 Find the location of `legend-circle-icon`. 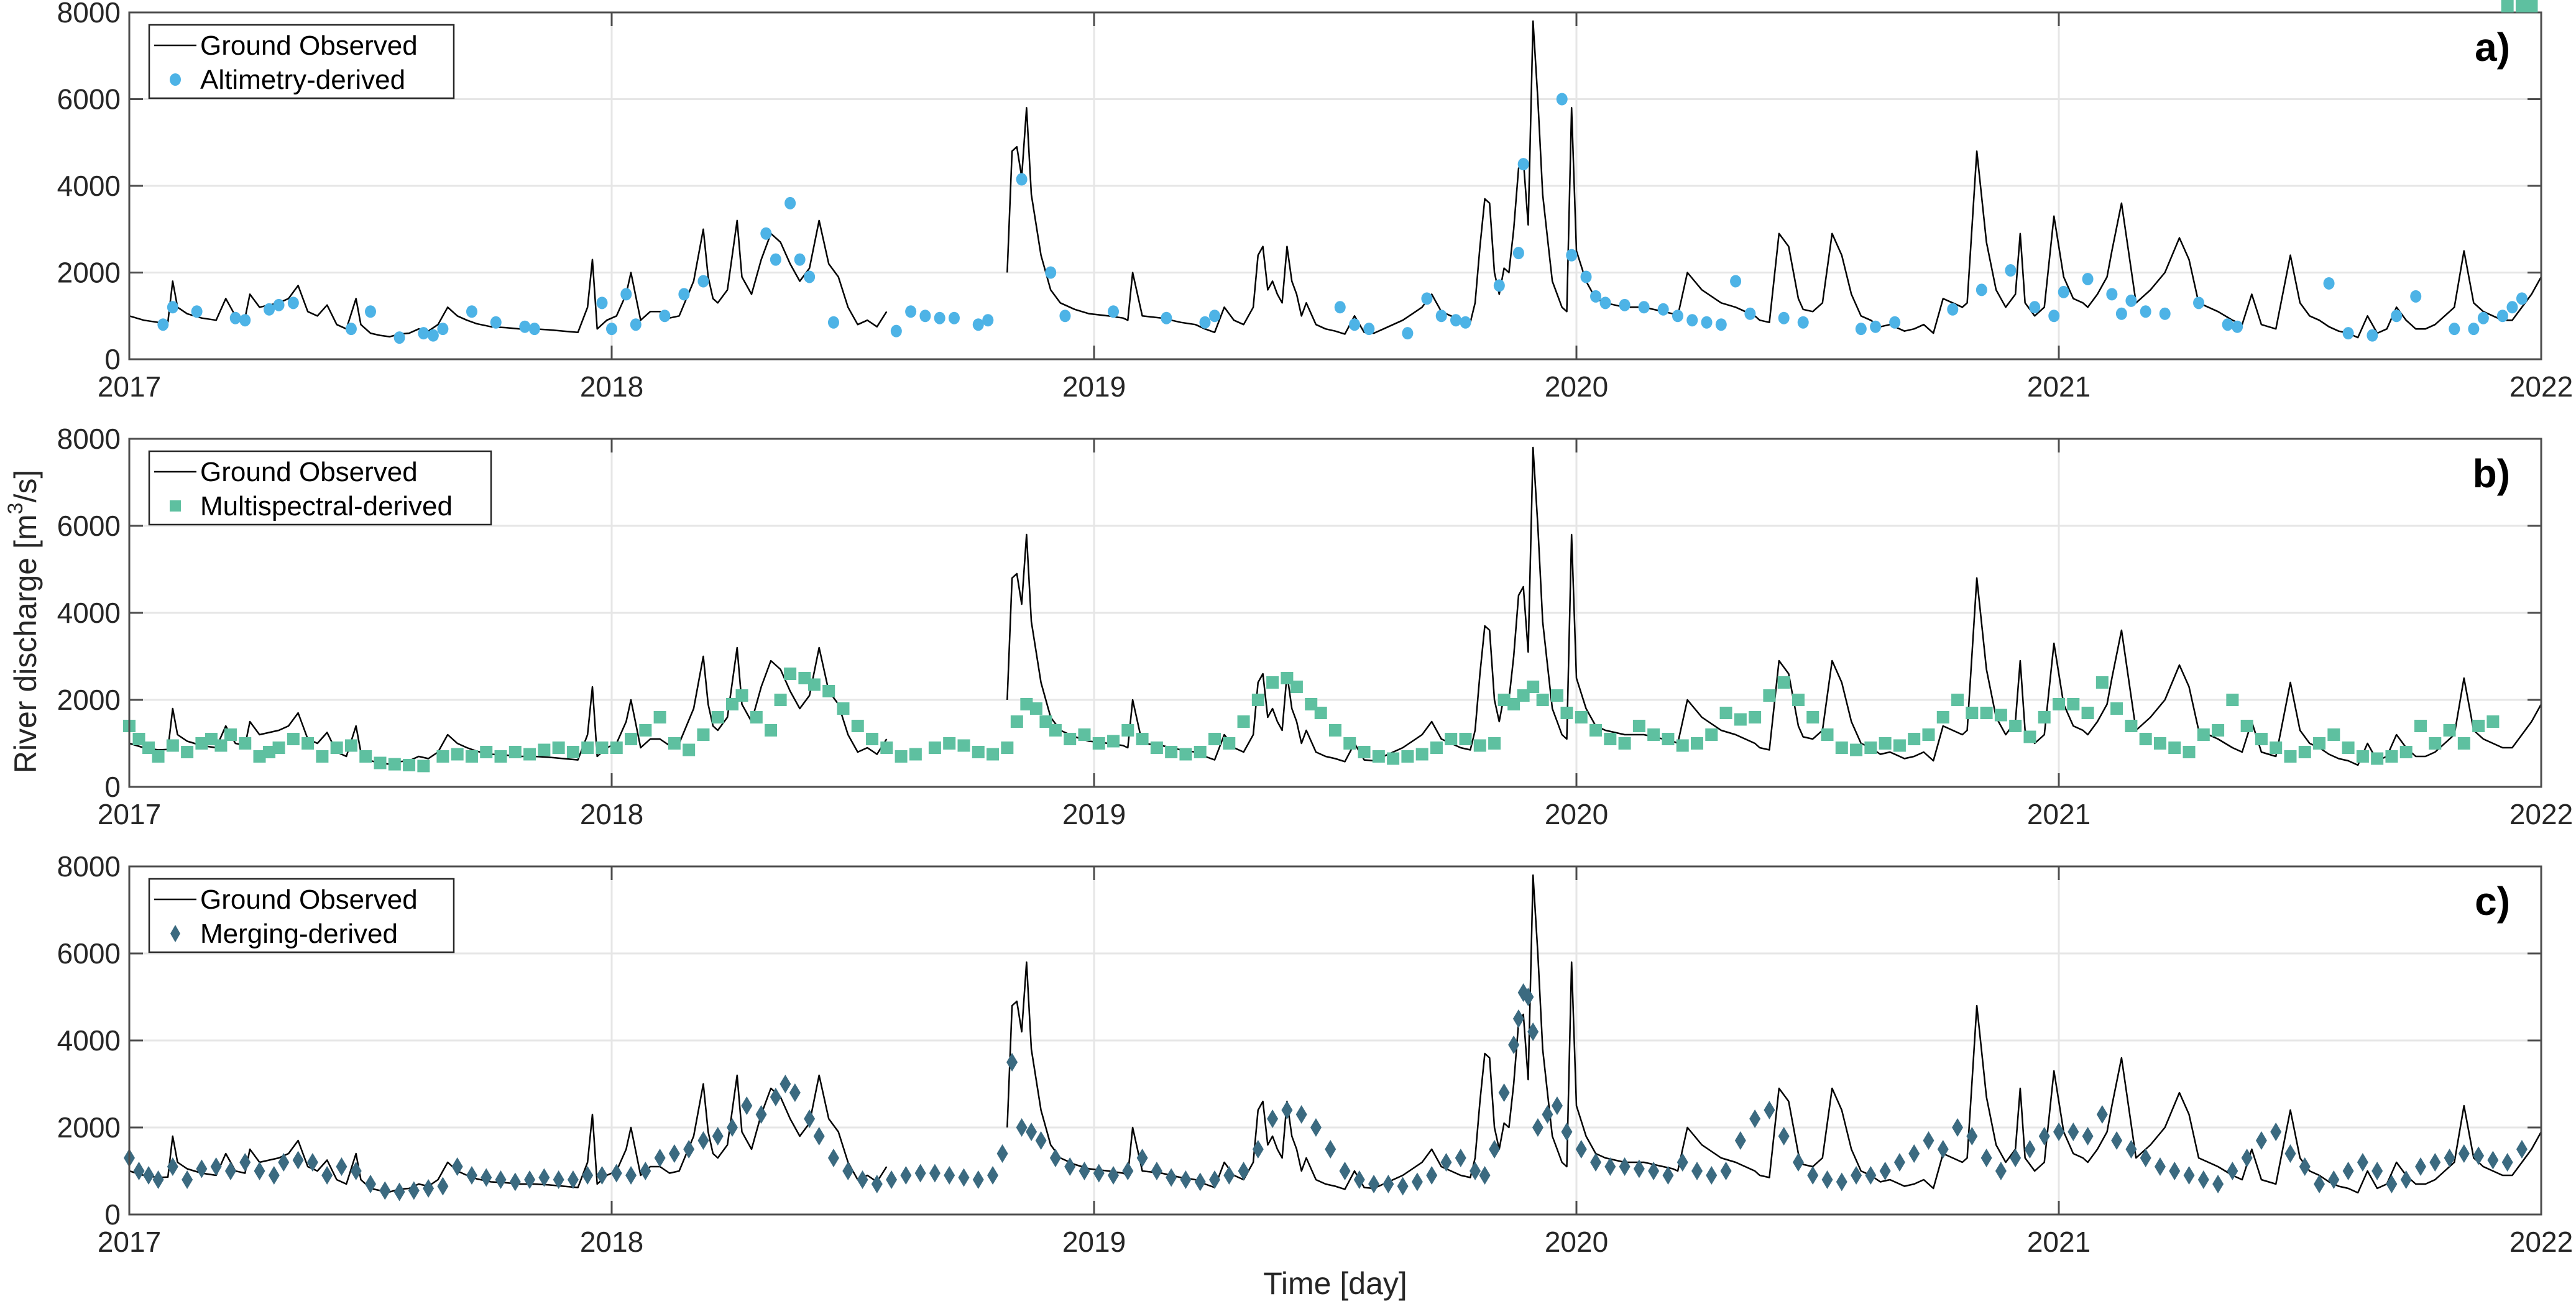

legend-circle-icon is located at coordinates (175, 79).